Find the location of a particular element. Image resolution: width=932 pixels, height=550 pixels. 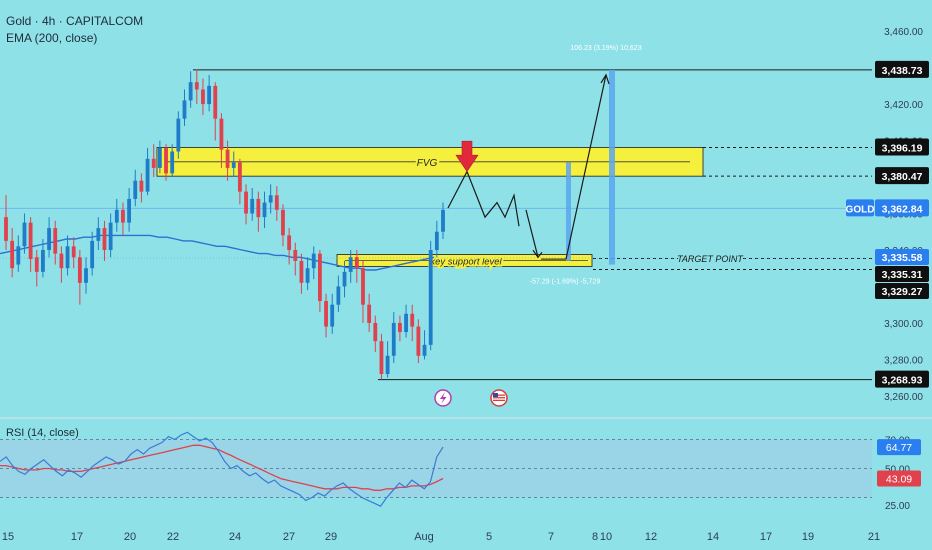

level-tag-low-bg is located at coordinates (902, 379).